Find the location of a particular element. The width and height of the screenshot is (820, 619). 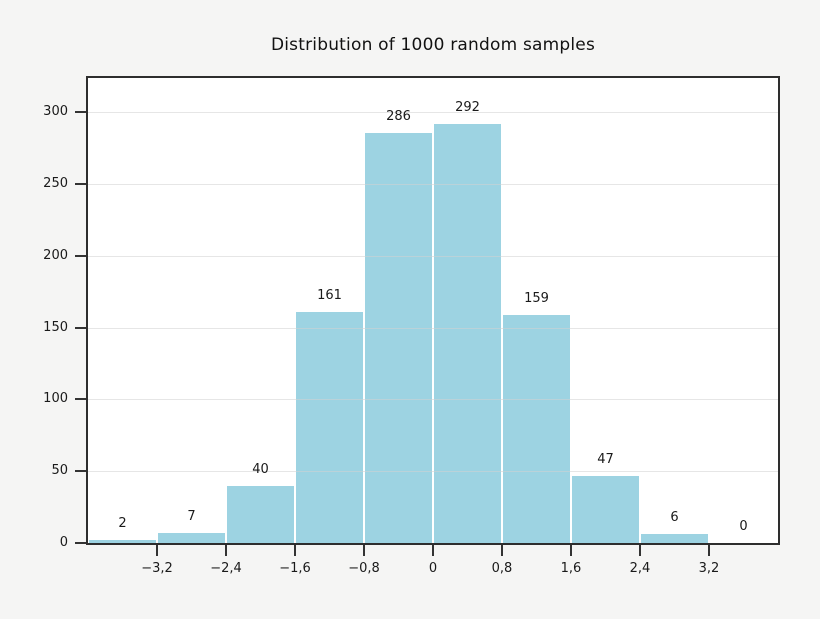

y-tick-label: 0 is located at coordinates (63, 542).